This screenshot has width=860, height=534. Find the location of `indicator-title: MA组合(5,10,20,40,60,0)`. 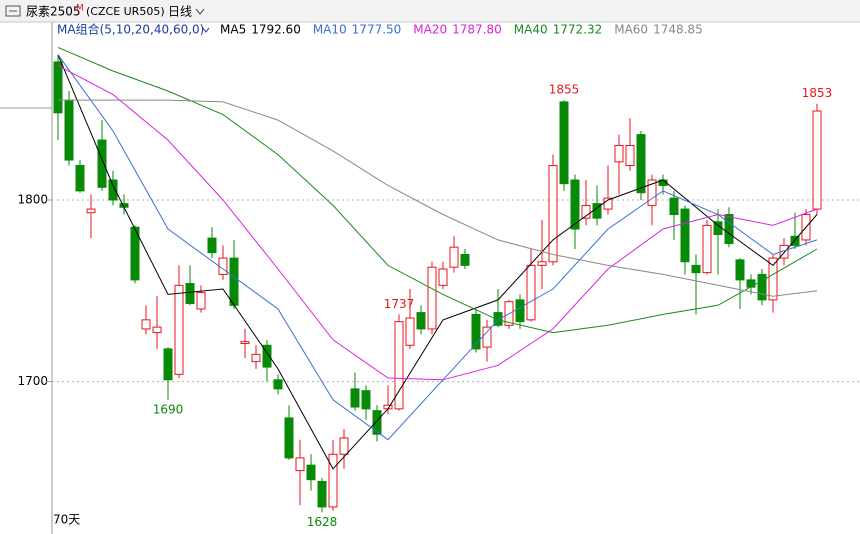

indicator-title: MA组合(5,10,20,40,60,0) is located at coordinates (130, 29).